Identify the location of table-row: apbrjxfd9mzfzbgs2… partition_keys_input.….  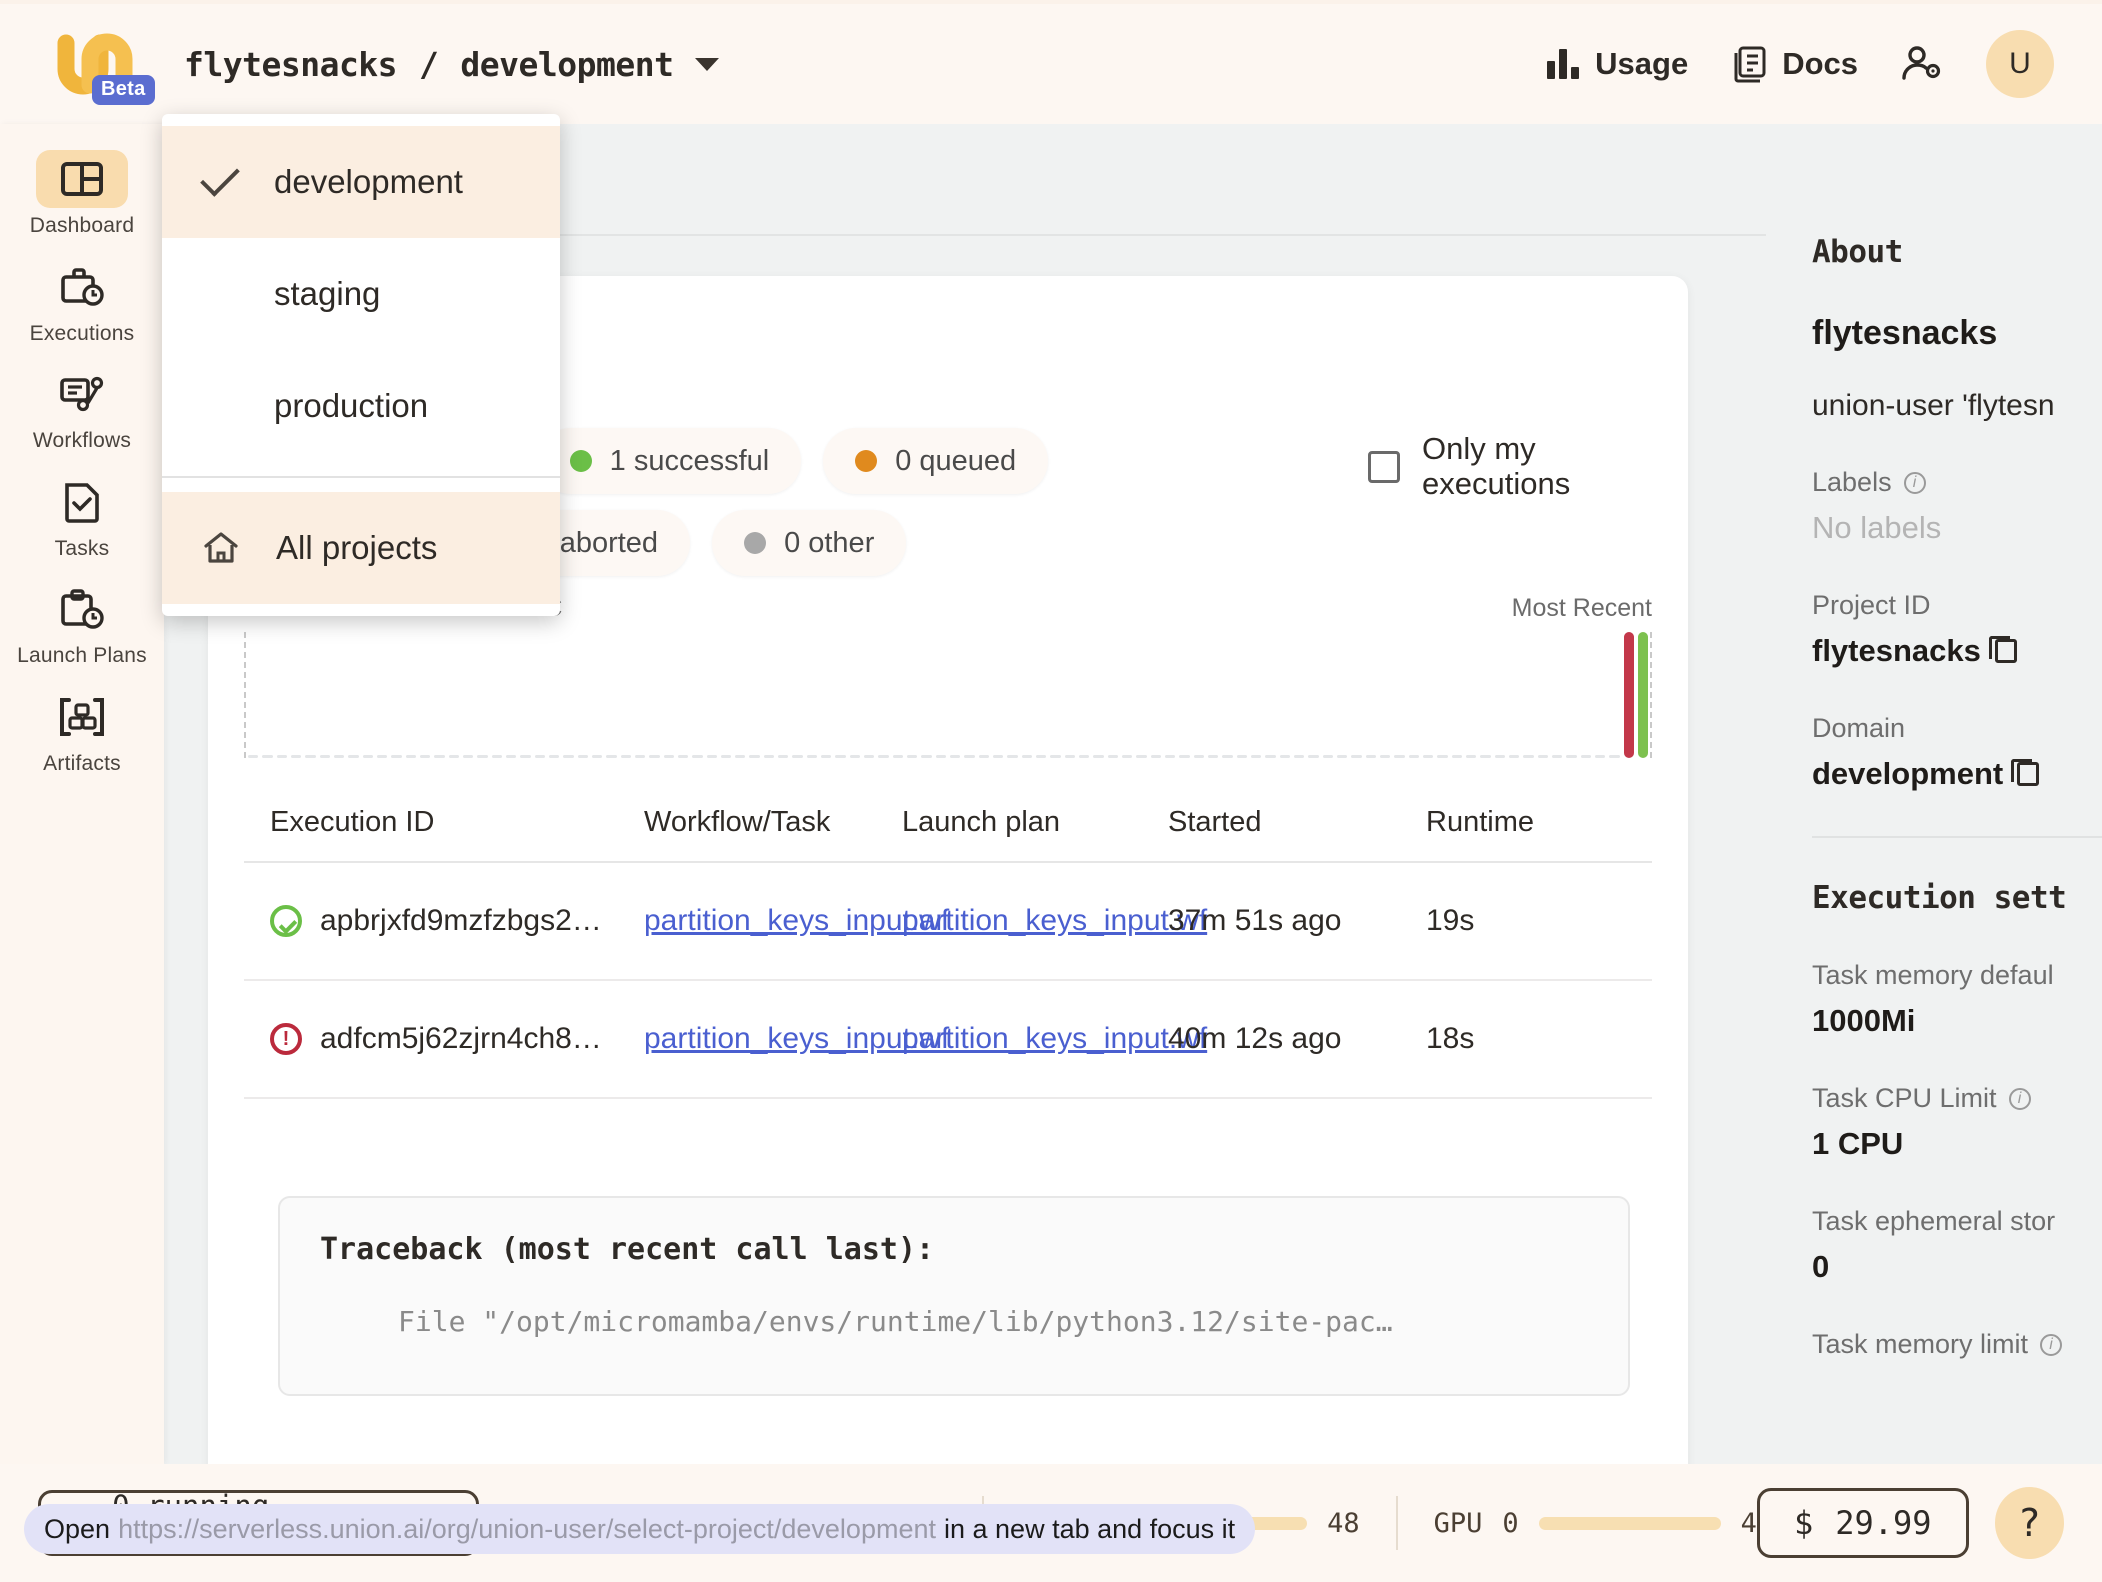
(948, 922).